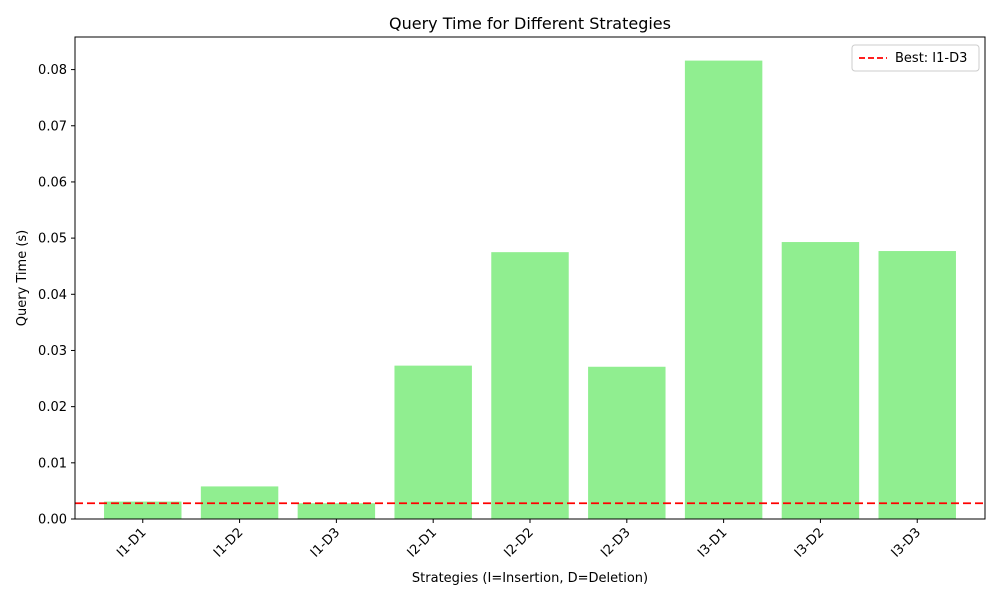  Describe the element at coordinates (52, 126) in the screenshot. I see `y-tick-label: 0.07` at that location.